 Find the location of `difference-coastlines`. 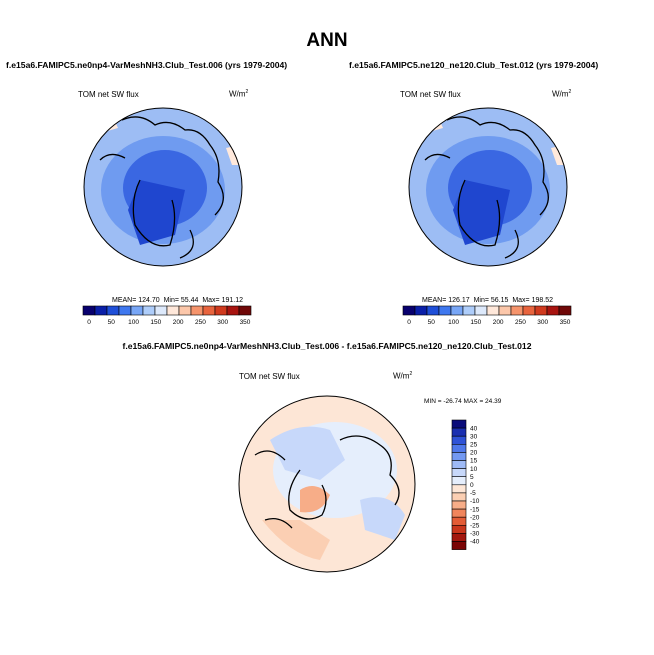

difference-coastlines is located at coordinates (327, 482).